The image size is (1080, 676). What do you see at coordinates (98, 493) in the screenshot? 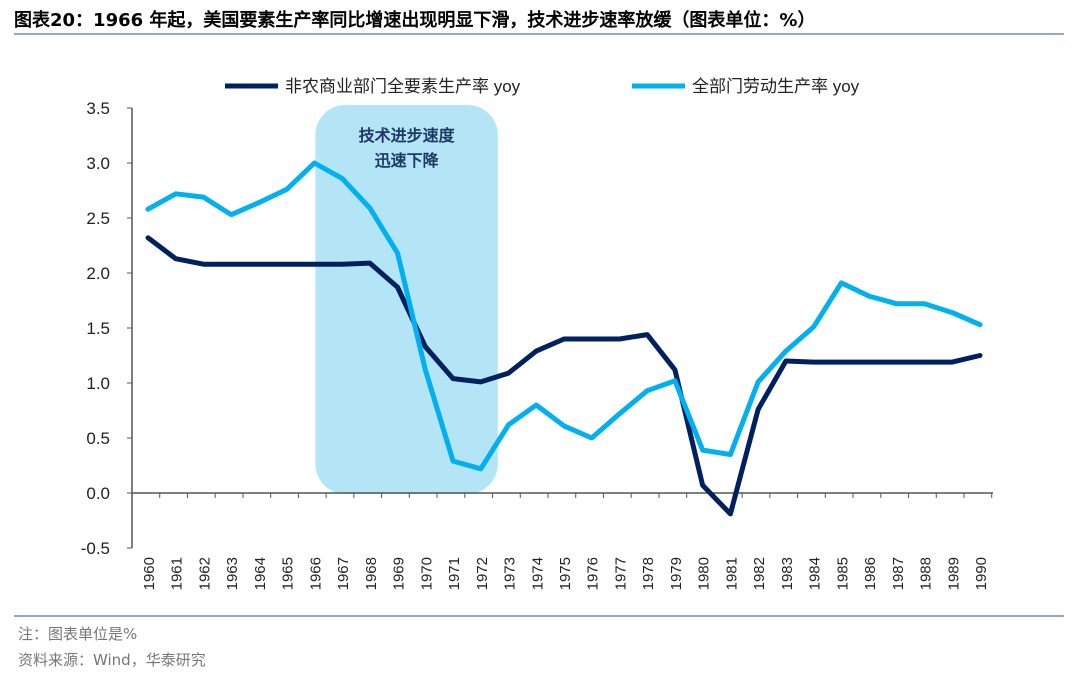
I see `y-tick-label: 0.0` at bounding box center [98, 493].